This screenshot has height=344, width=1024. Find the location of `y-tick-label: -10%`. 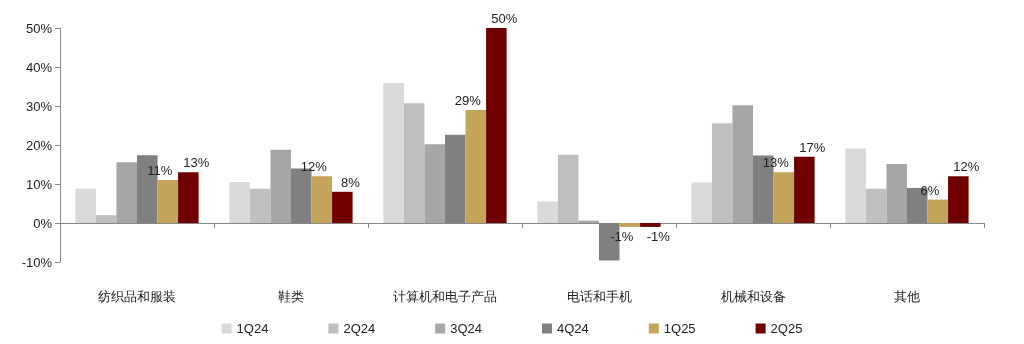

y-tick-label: -10% is located at coordinates (37, 262).